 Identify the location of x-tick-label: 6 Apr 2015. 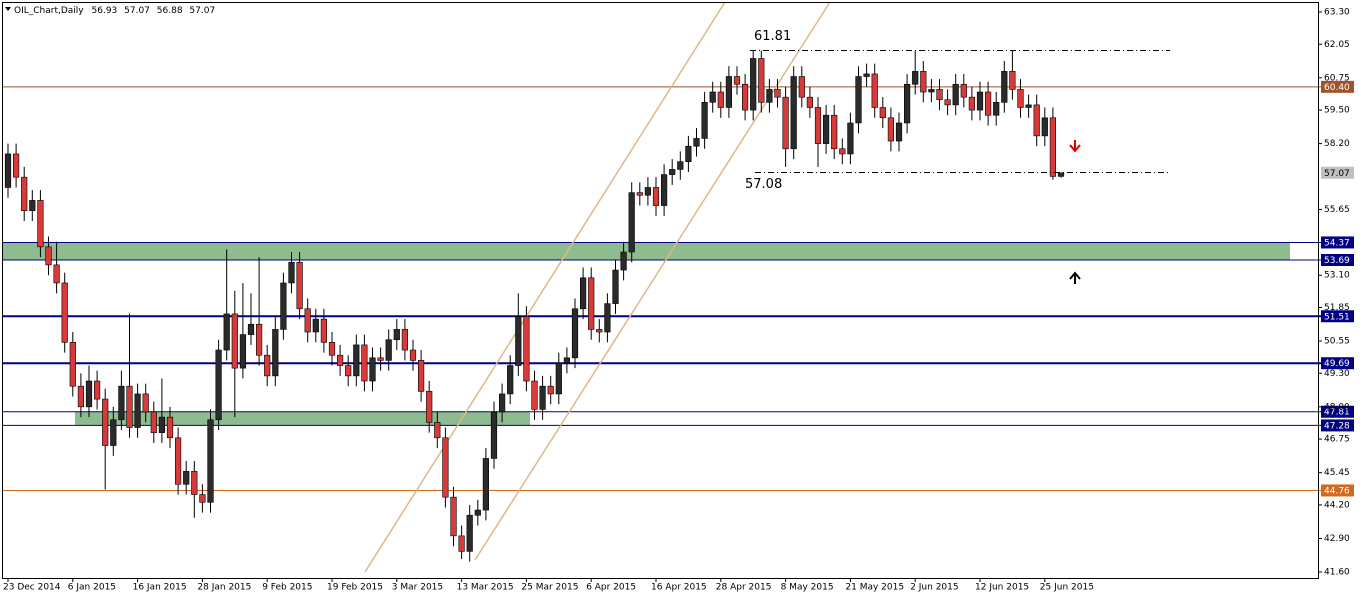
(611, 588).